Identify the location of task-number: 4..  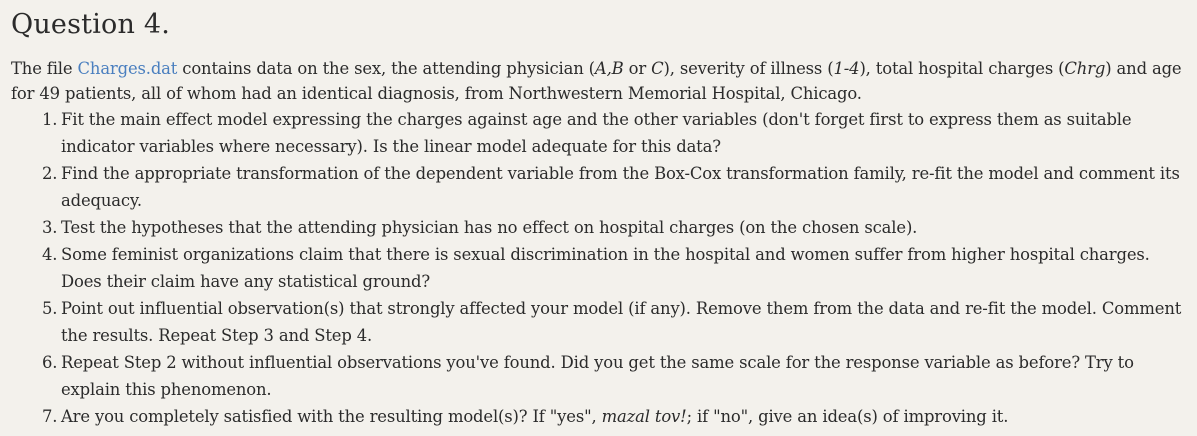
(50, 254).